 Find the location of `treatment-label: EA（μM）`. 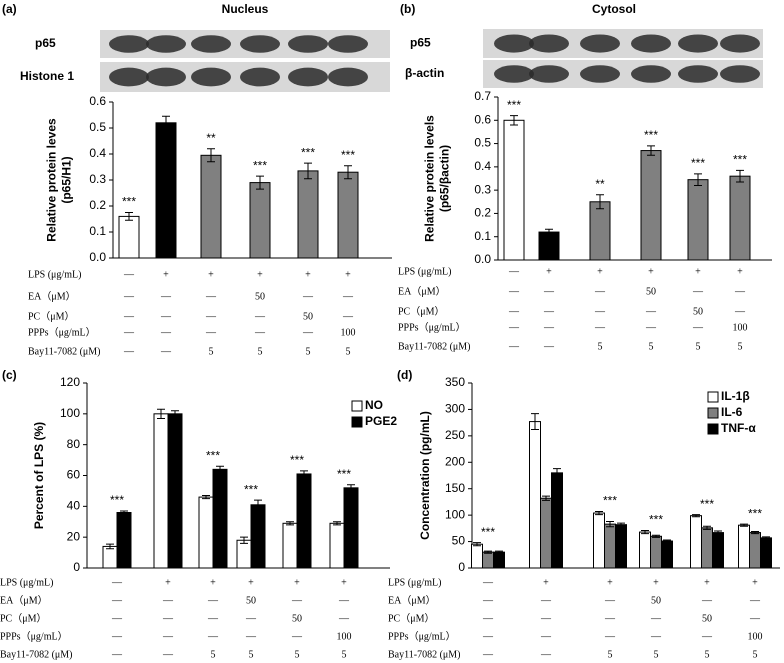

treatment-label: EA（μM） is located at coordinates (412, 600).